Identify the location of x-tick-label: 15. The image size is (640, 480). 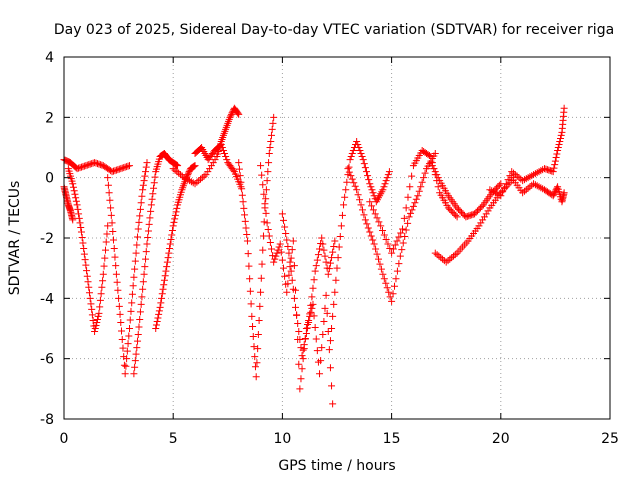
(392, 439).